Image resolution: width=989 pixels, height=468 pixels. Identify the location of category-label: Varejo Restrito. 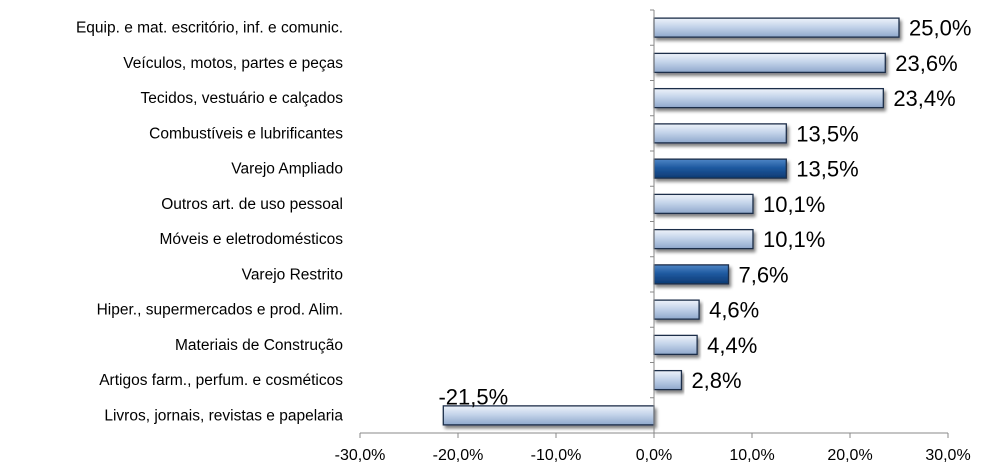
(292, 274).